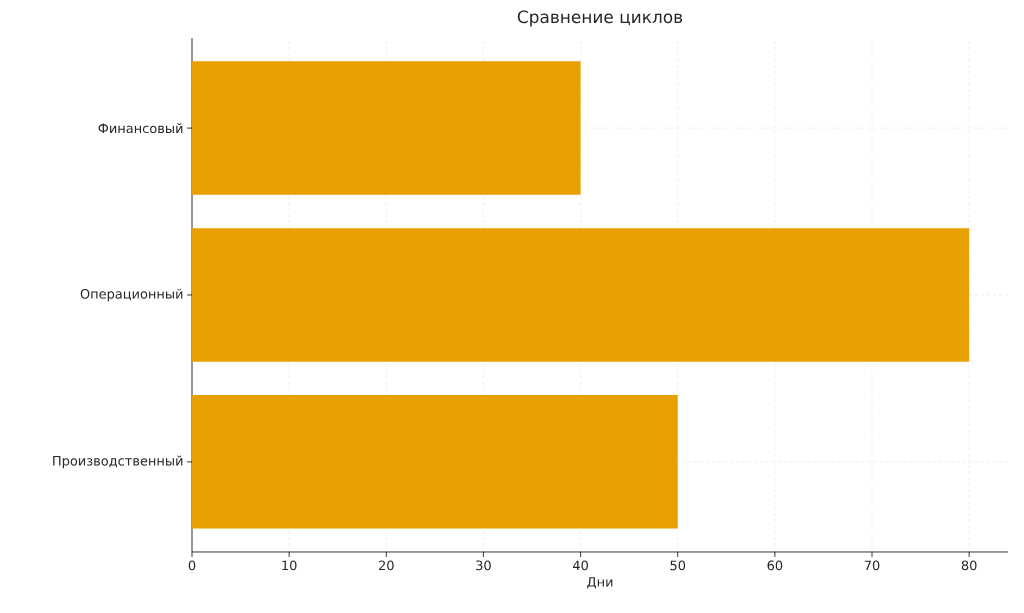  What do you see at coordinates (580, 565) in the screenshot?
I see `x-tick-label: 40` at bounding box center [580, 565].